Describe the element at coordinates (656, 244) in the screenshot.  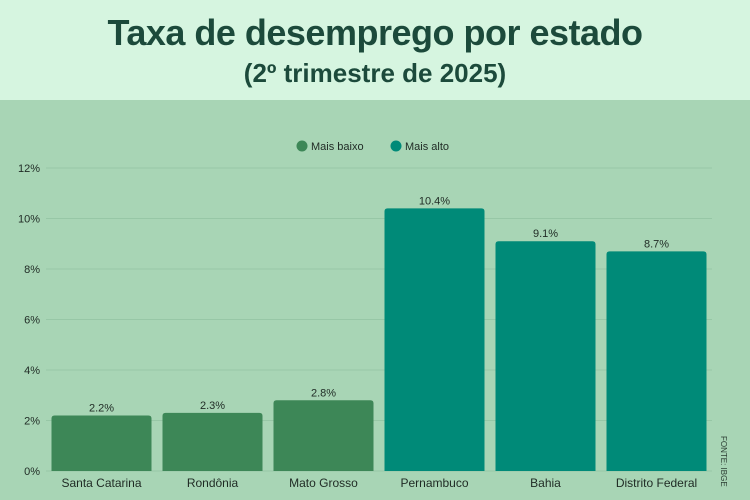
I see `bar-value-label: 8.7%` at that location.